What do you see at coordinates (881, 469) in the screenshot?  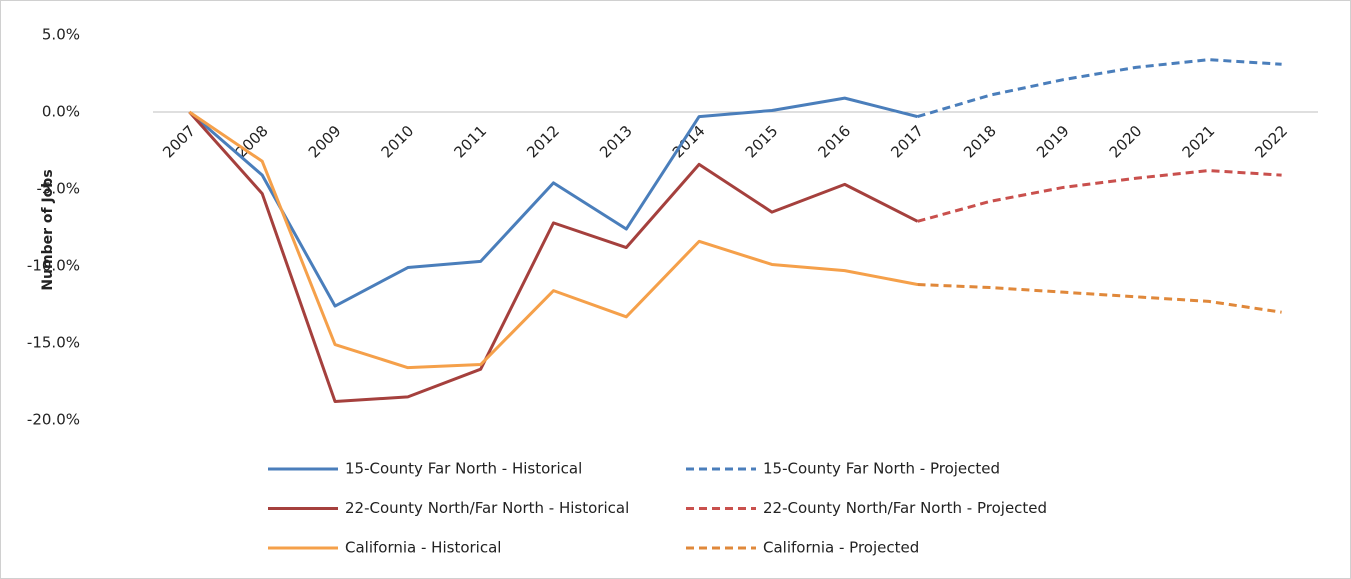 I see `legend-label: 15-County Far North - Projected` at bounding box center [881, 469].